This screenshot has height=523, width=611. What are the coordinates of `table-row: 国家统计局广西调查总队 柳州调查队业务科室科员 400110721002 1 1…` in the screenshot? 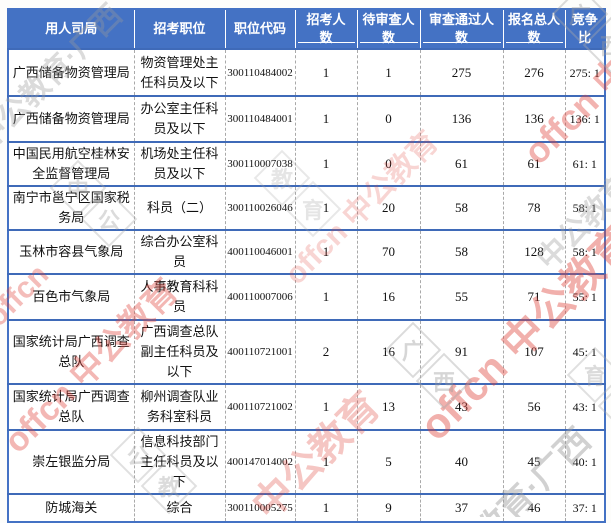 It's located at (306, 406).